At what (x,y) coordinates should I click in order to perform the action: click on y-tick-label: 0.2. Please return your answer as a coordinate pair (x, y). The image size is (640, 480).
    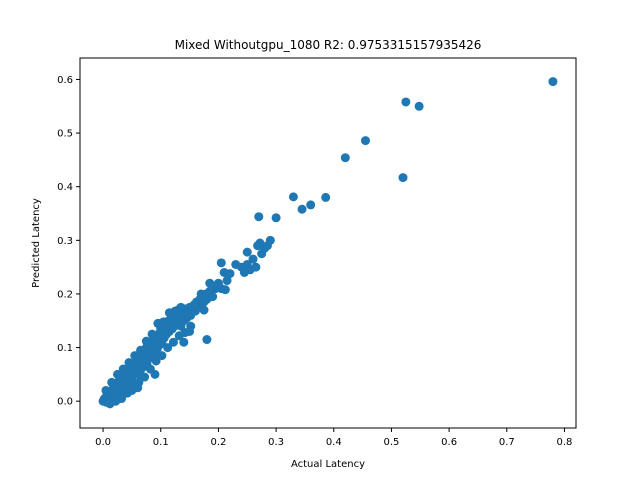
    Looking at the image, I should click on (65, 294).